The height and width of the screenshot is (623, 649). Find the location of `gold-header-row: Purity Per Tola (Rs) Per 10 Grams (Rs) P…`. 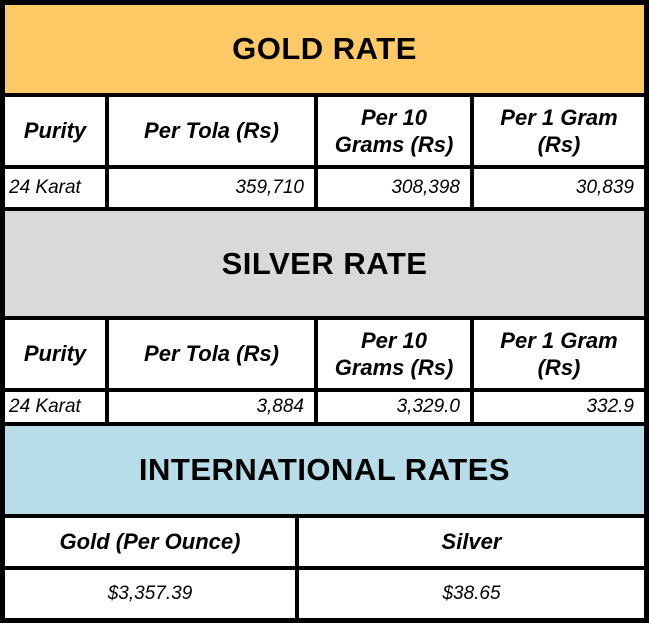

gold-header-row: Purity Per Tola (Rs) Per 10 Grams (Rs) P… is located at coordinates (324, 133).